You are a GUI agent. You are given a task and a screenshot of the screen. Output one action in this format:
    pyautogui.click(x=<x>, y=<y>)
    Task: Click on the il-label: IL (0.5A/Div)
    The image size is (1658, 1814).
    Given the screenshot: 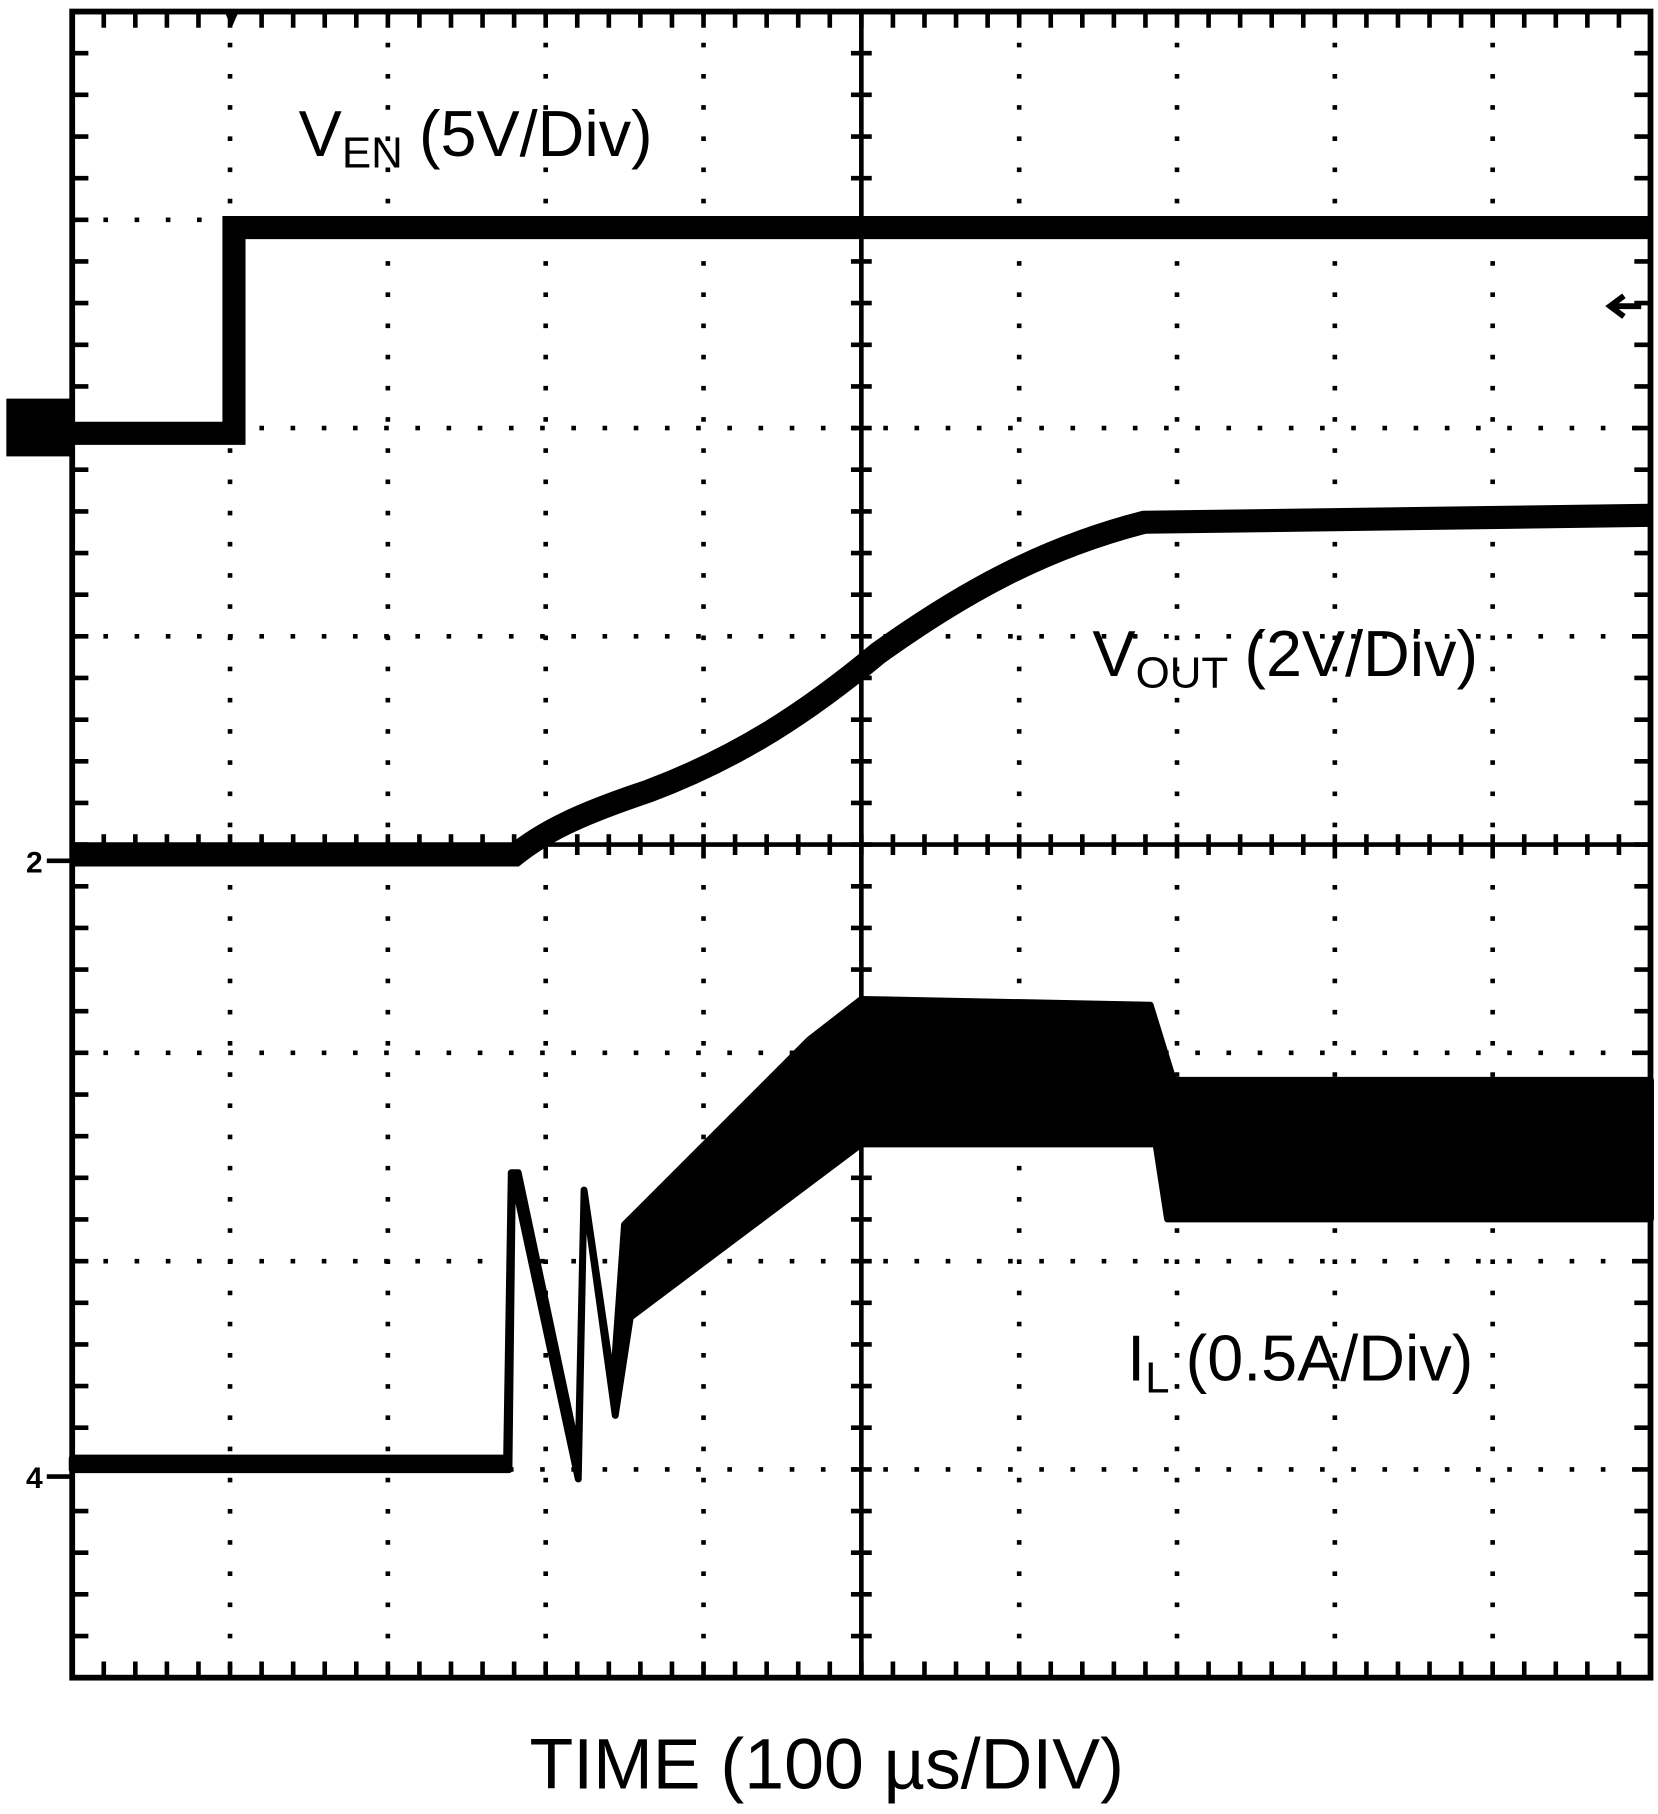 What is the action you would take?
    pyautogui.click(x=1300, y=1362)
    